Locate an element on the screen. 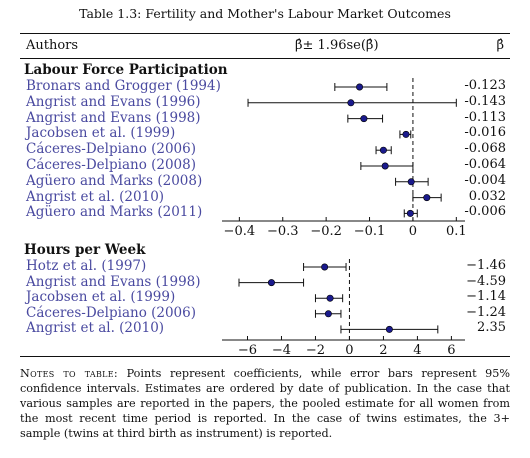 The image size is (530, 458). section-title-lfp: Labour Force Participation is located at coordinates (126, 70).